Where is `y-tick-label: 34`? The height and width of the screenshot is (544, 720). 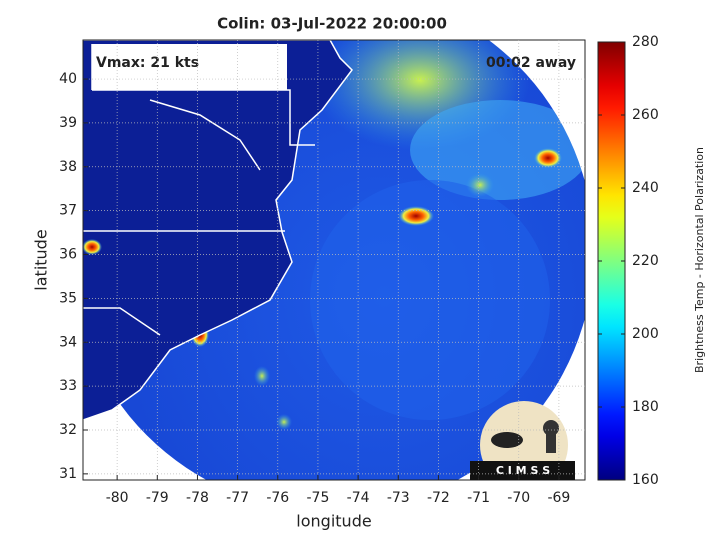 y-tick-label: 34 is located at coordinates (68, 342).